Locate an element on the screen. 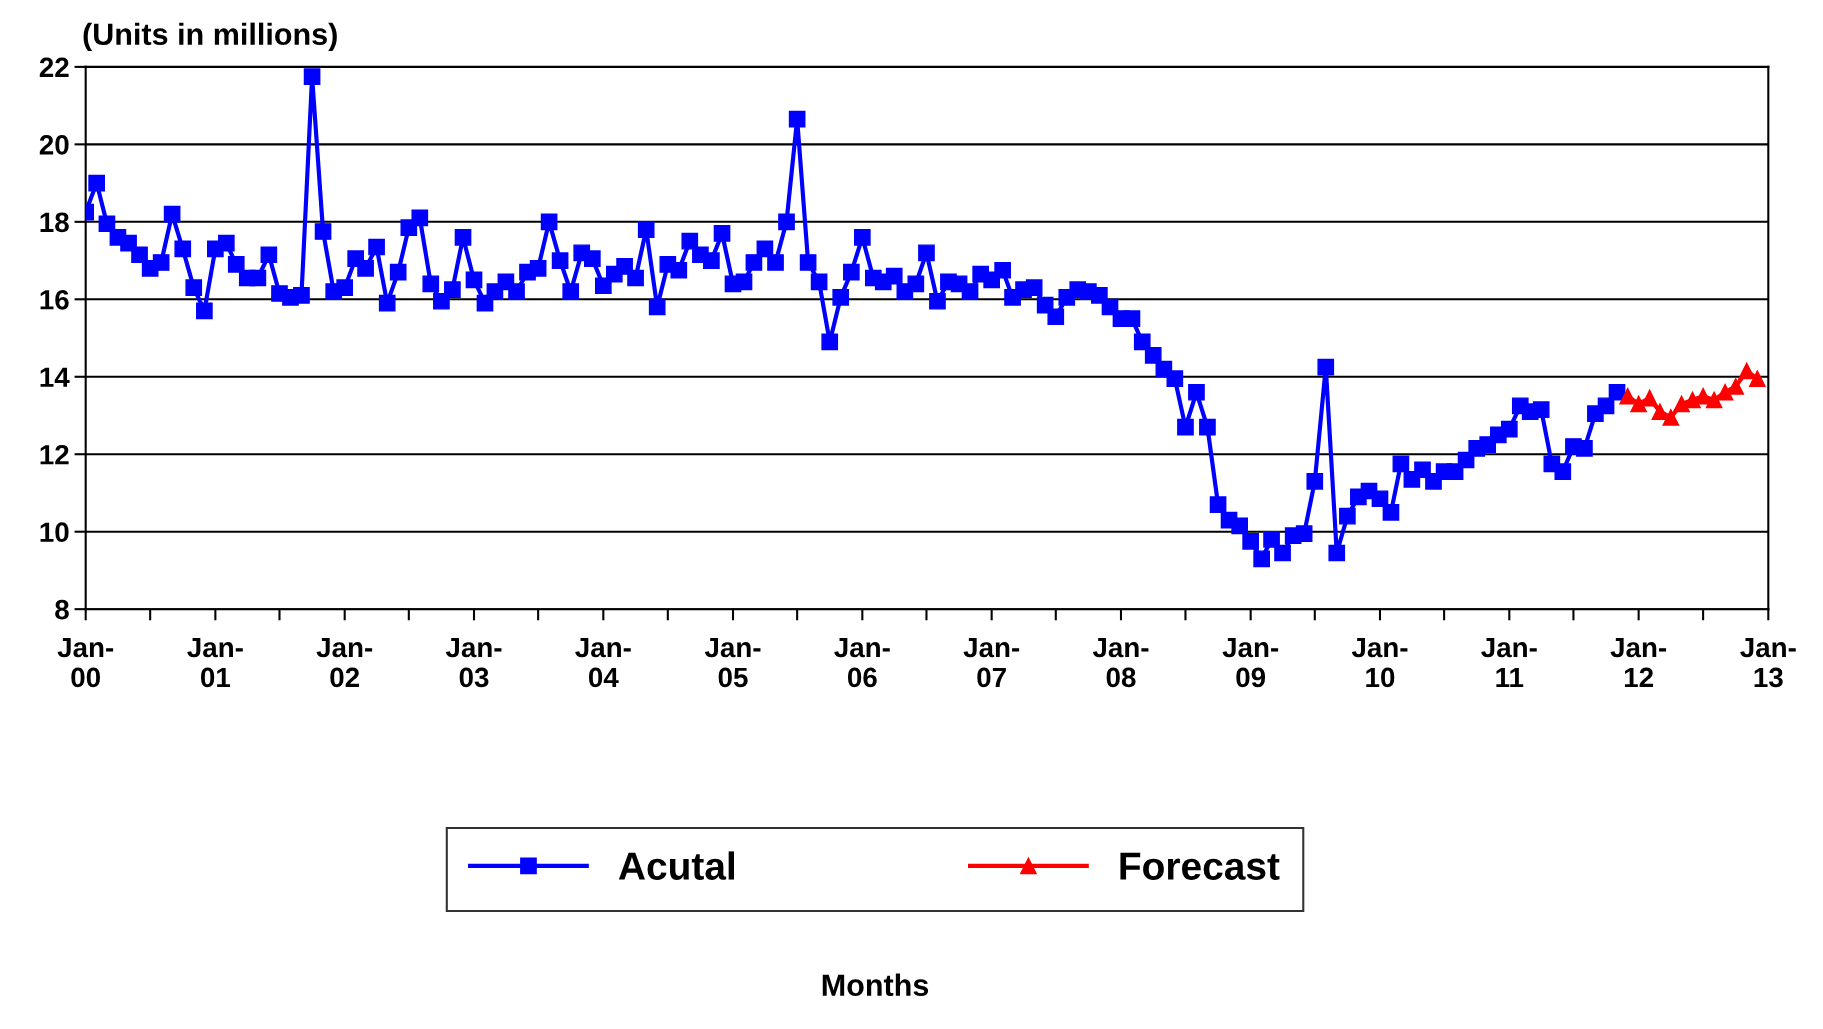 The image size is (1823, 1029). legend-label: Acutal is located at coordinates (676, 865).